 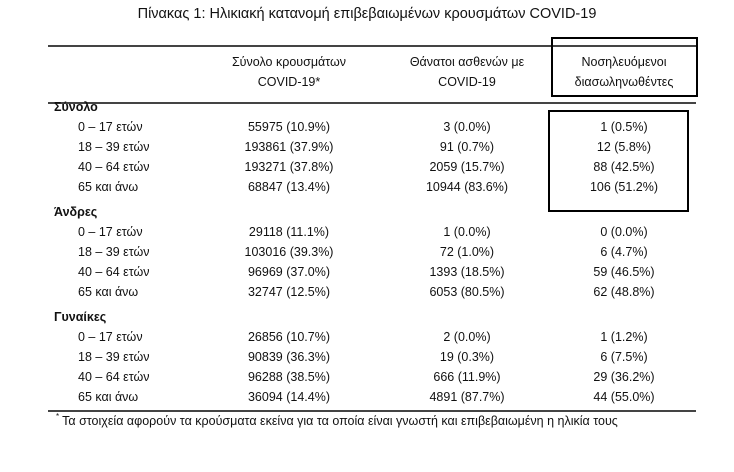 What do you see at coordinates (76, 107) in the screenshot?
I see `group-label: Σύνολο` at bounding box center [76, 107].